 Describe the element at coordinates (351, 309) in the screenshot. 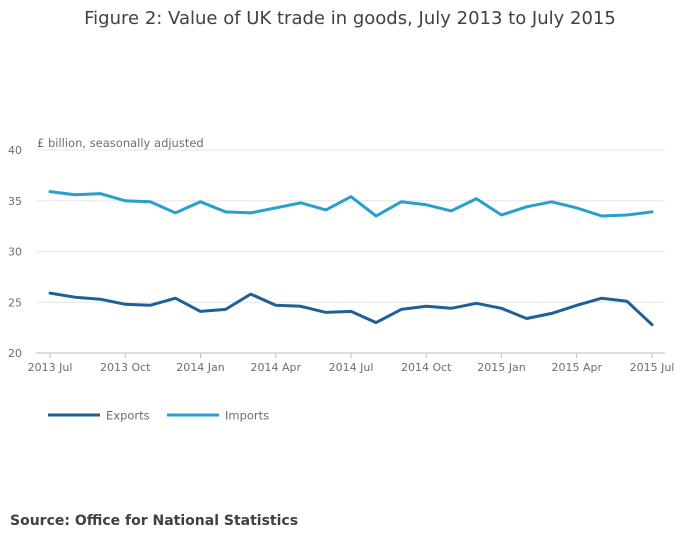

I see `series-line-exports` at that location.